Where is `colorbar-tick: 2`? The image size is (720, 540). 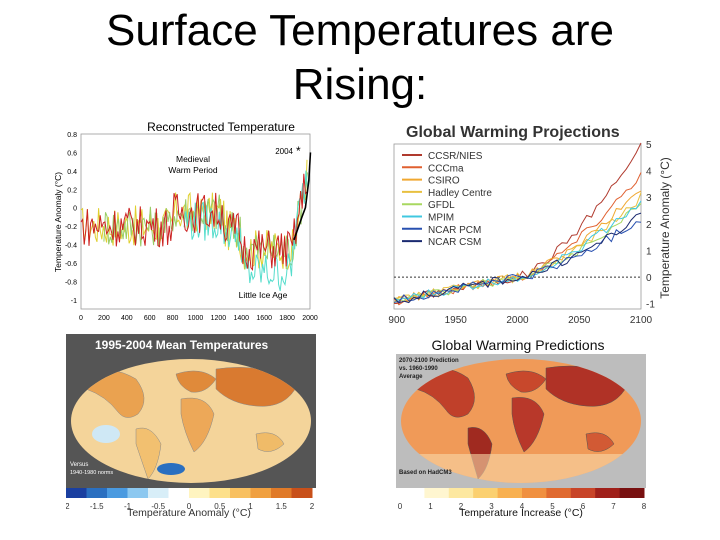
colorbar-tick: 2 is located at coordinates (312, 506).